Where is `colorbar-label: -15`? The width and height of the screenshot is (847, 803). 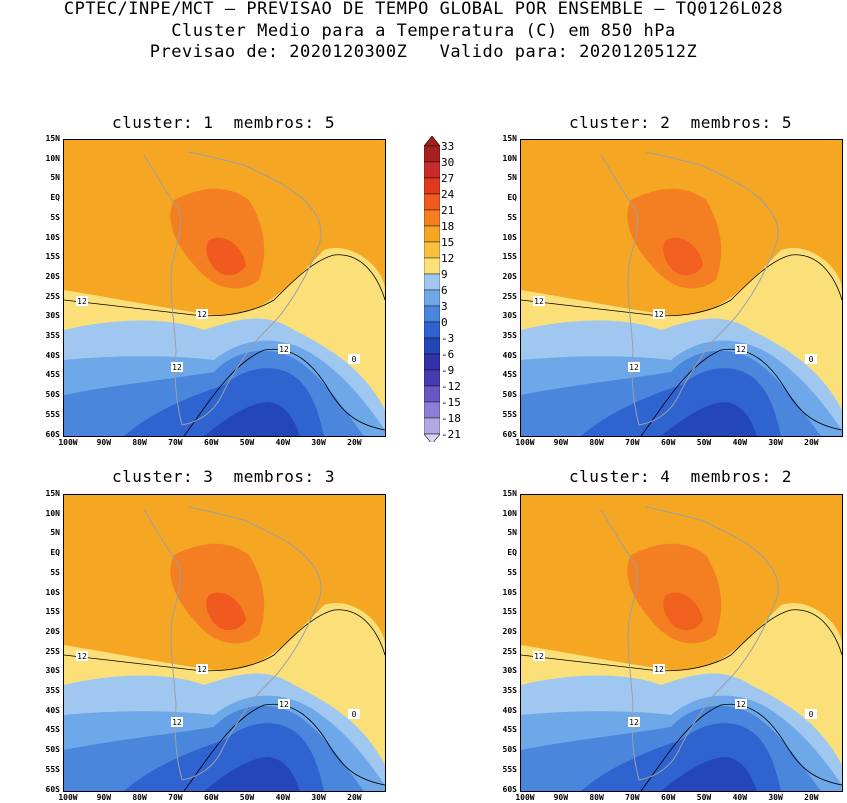
colorbar-label: -15 is located at coordinates (451, 402).